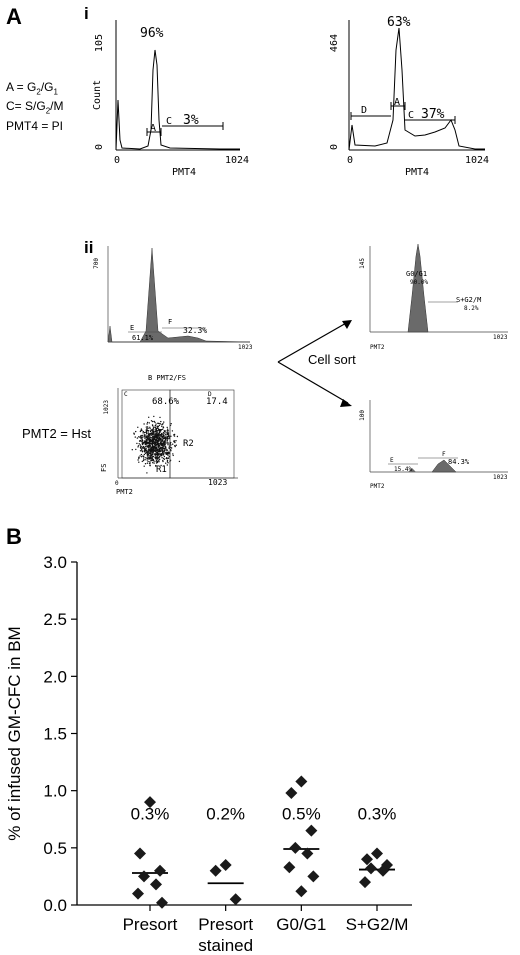  I want to click on y-tick-label: 3.0, so click(55, 562).